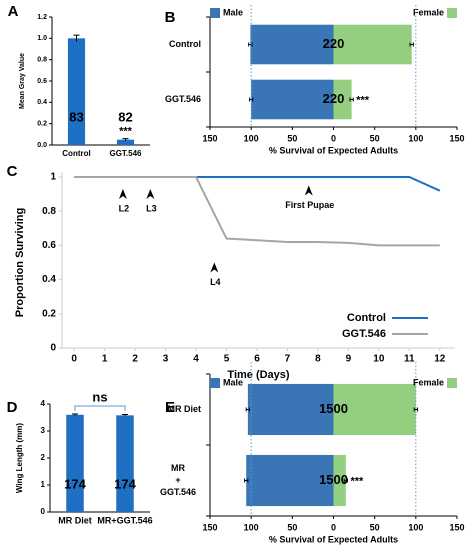 This screenshot has height=550, width=471. I want to click on x-tick-label: 1, so click(105, 359).